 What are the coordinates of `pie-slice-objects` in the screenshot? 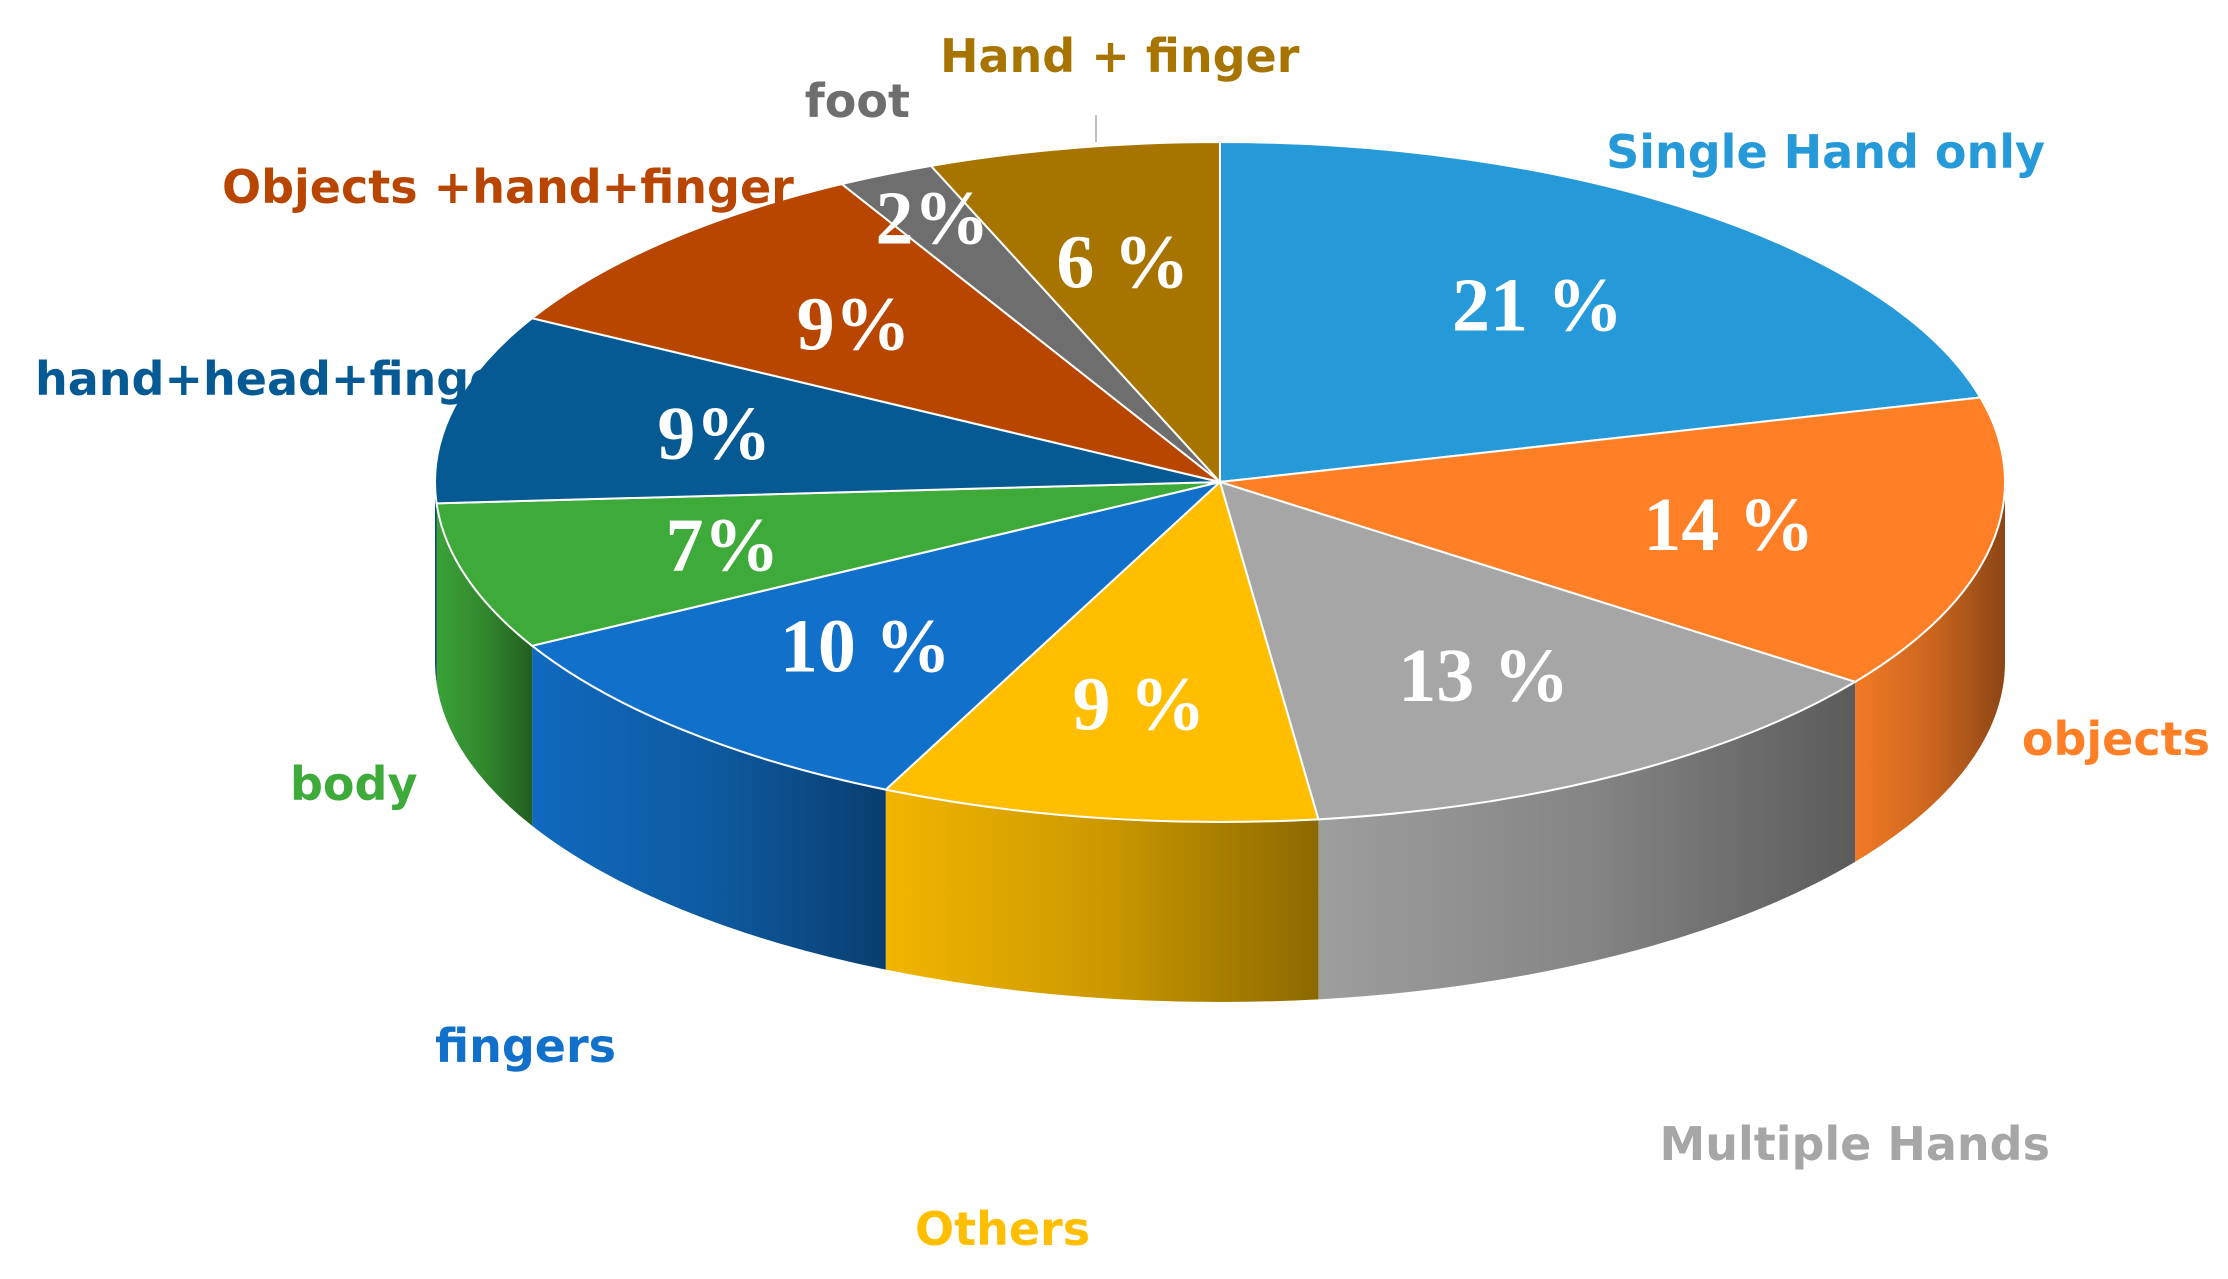 It's located at (1612, 539).